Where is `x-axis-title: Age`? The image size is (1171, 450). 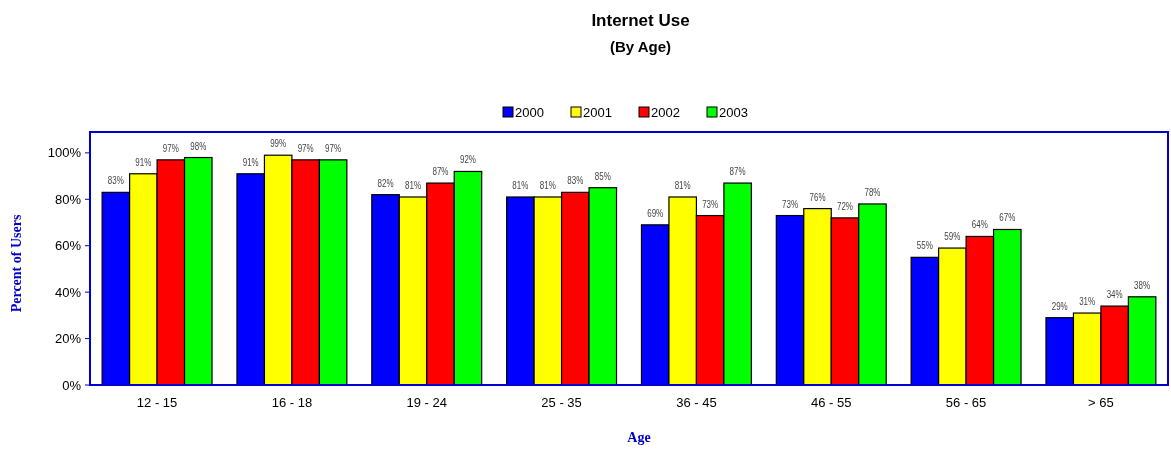 x-axis-title: Age is located at coordinates (639, 437).